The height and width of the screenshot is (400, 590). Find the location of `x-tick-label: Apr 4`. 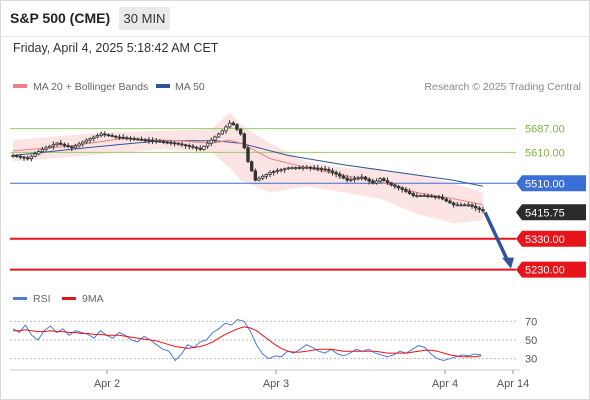

x-tick-label: Apr 4 is located at coordinates (445, 384).